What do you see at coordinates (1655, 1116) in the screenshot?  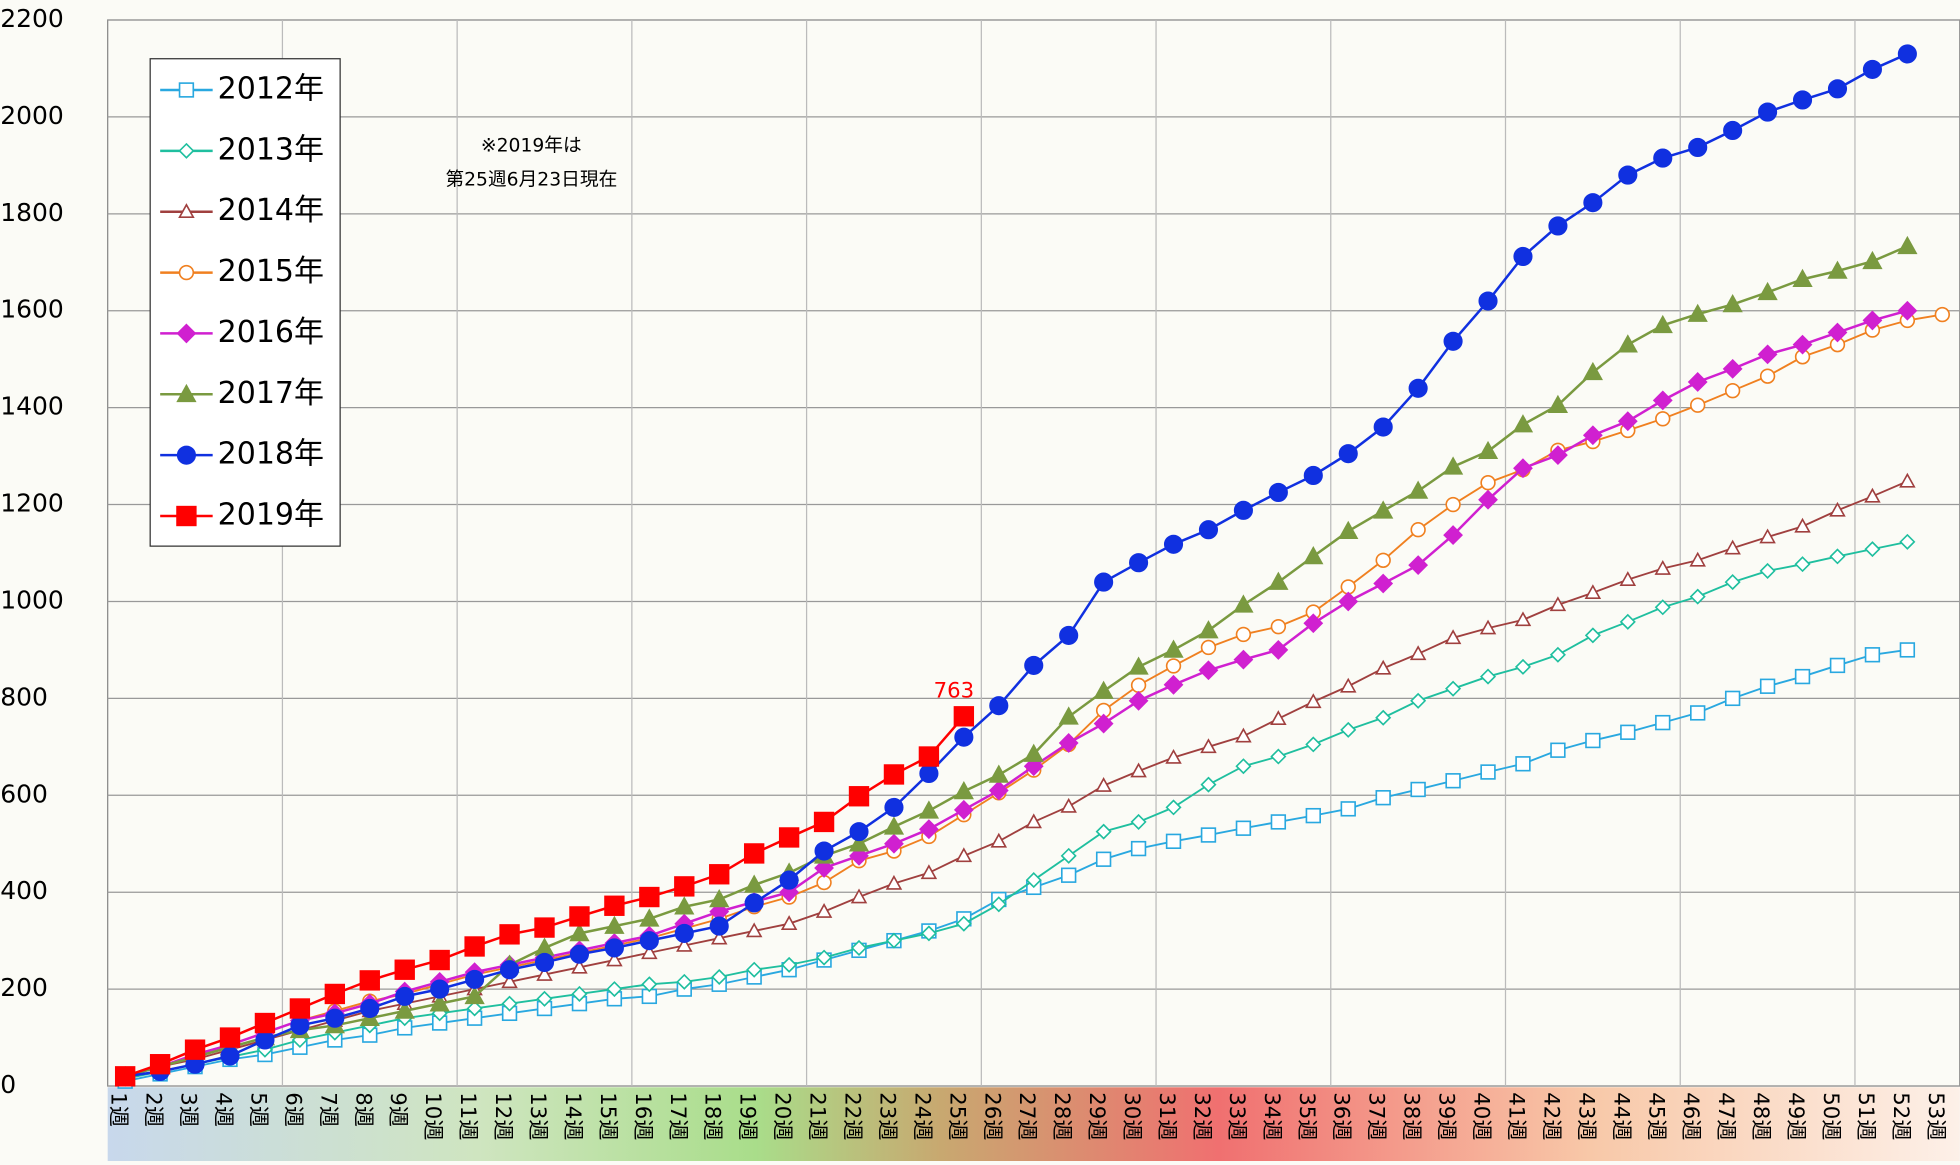 I see `x-tick-label: 45週` at bounding box center [1655, 1116].